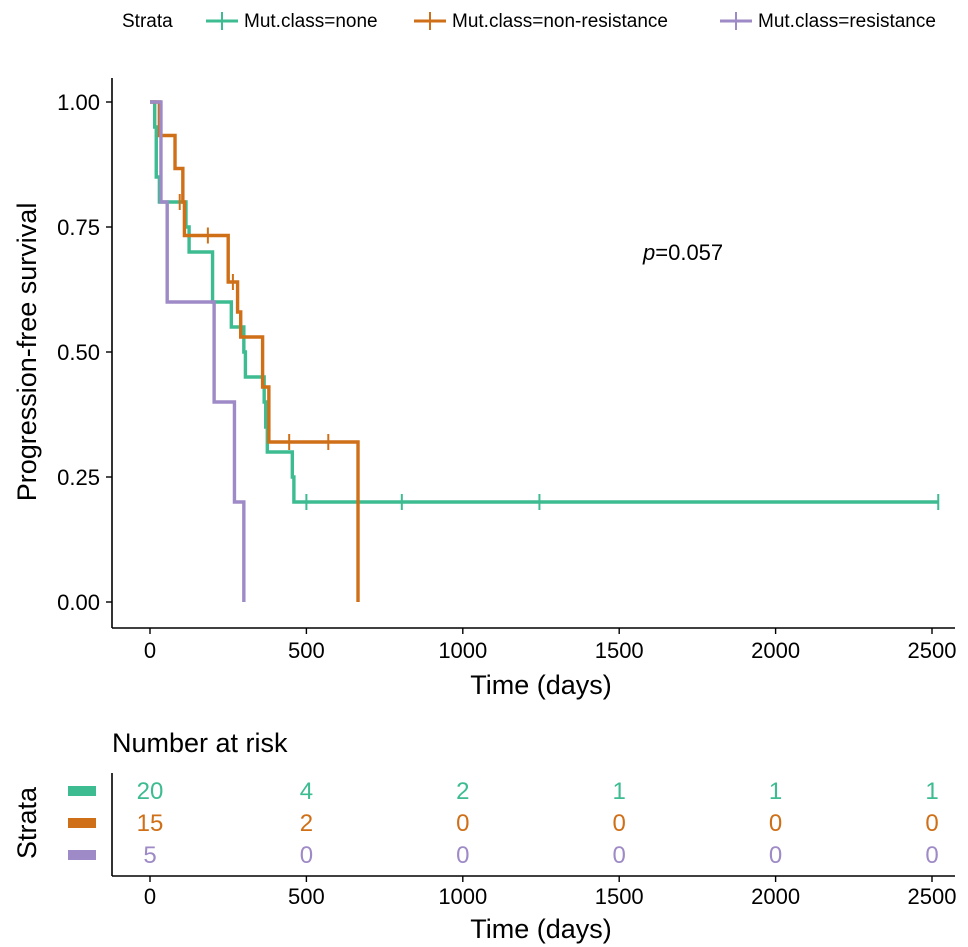 The image size is (968, 947). I want to click on risk-count: 4, so click(306, 791).